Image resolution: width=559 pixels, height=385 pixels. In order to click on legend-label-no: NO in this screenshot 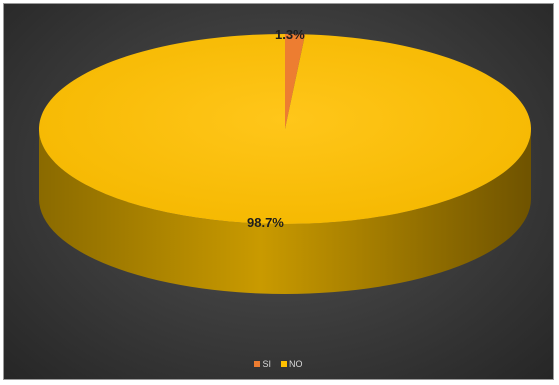, I will do `click(296, 364)`.